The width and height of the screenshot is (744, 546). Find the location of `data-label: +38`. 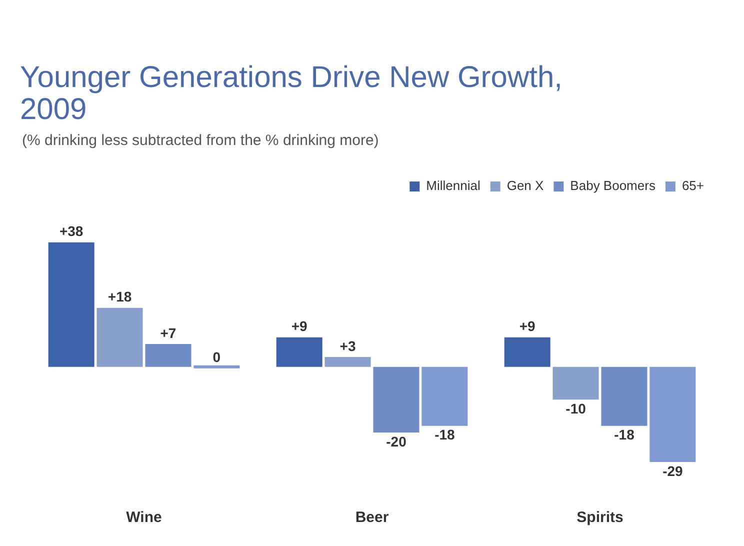

data-label: +38 is located at coordinates (71, 231).